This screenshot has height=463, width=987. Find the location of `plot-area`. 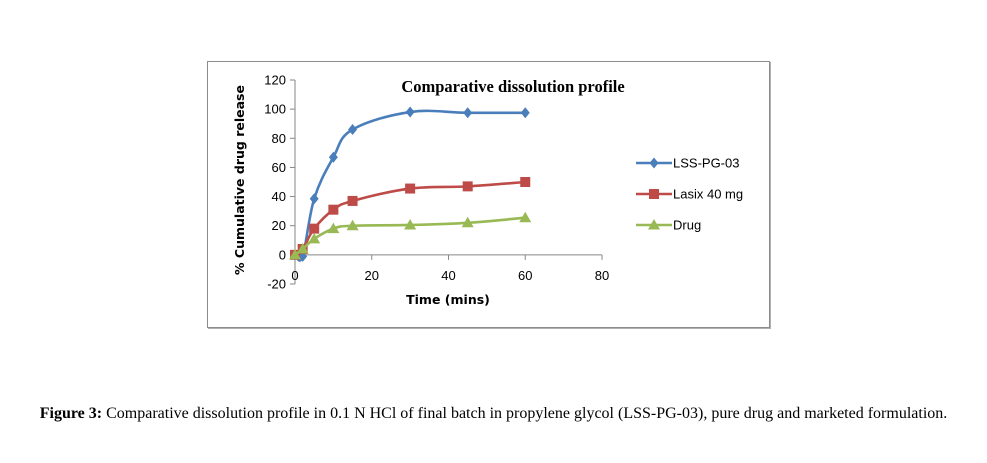

plot-area is located at coordinates (410, 184).